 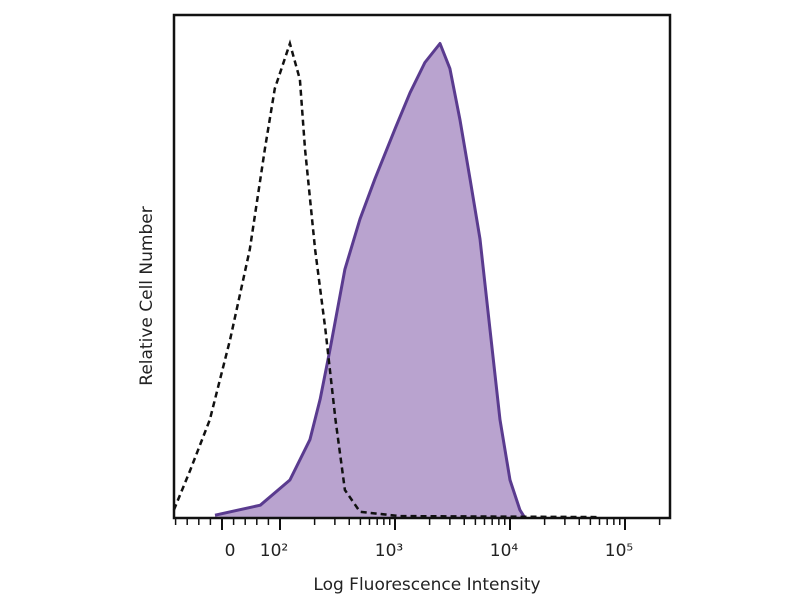 What do you see at coordinates (619, 551) in the screenshot?
I see `x-tick-label: 10⁵` at bounding box center [619, 551].